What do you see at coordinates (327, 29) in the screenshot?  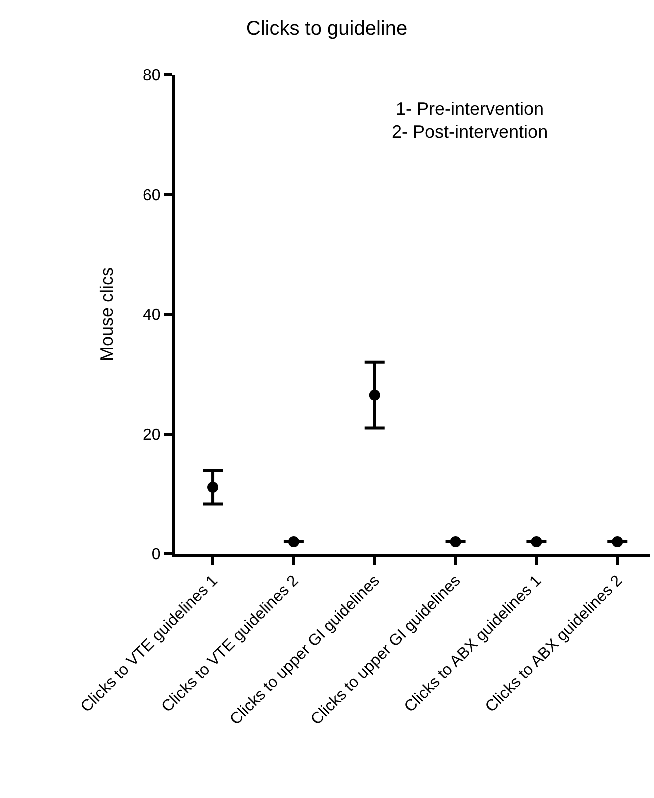 I see `chart-title: Clicks to guideline` at bounding box center [327, 29].